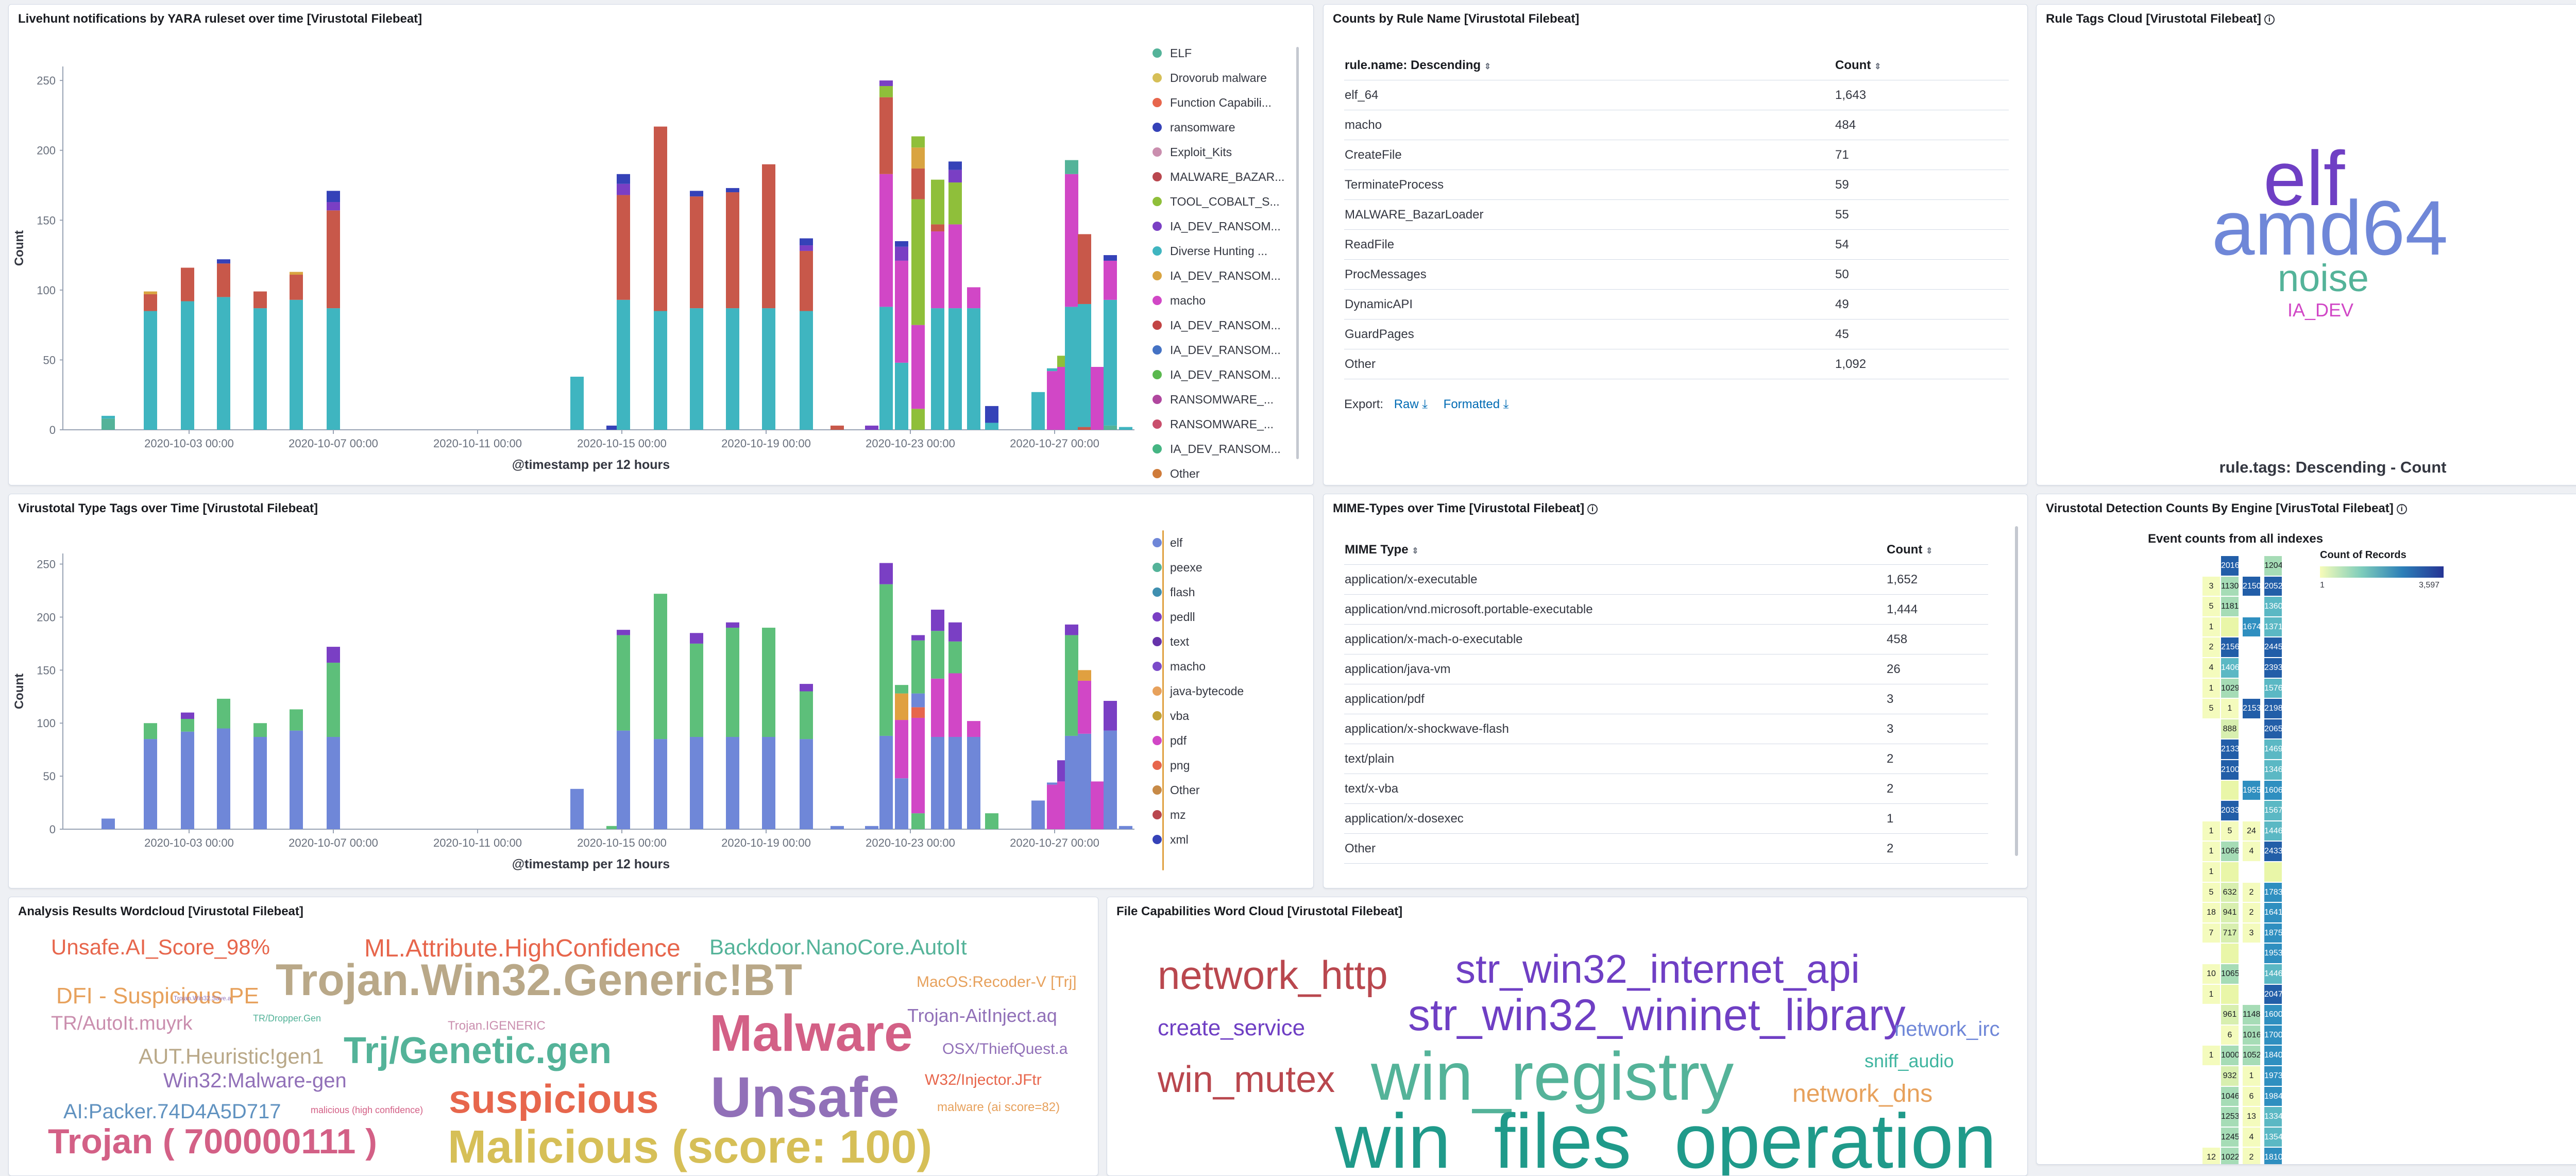 The image size is (2576, 1176). I want to click on table-row: application/x-dosexec 1, so click(1666, 818).